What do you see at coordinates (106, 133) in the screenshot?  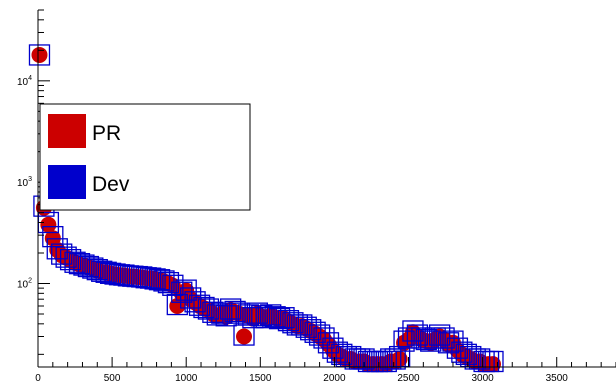 I see `legend-label-pr: PR` at bounding box center [106, 133].